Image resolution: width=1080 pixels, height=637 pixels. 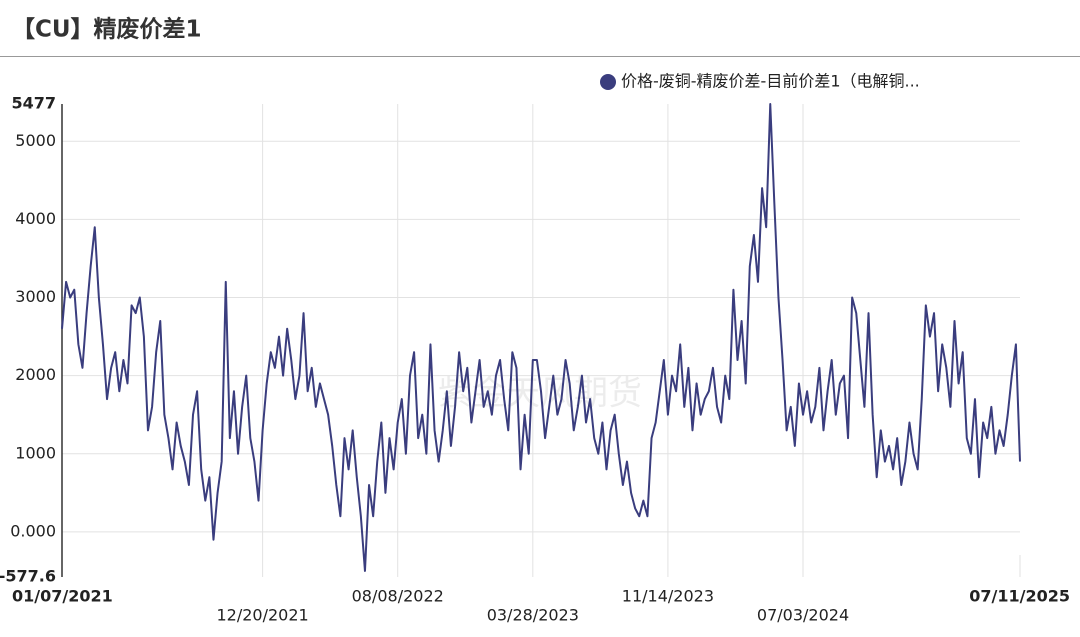 What do you see at coordinates (33, 103) in the screenshot?
I see `y-tick-label: 5477` at bounding box center [33, 103].